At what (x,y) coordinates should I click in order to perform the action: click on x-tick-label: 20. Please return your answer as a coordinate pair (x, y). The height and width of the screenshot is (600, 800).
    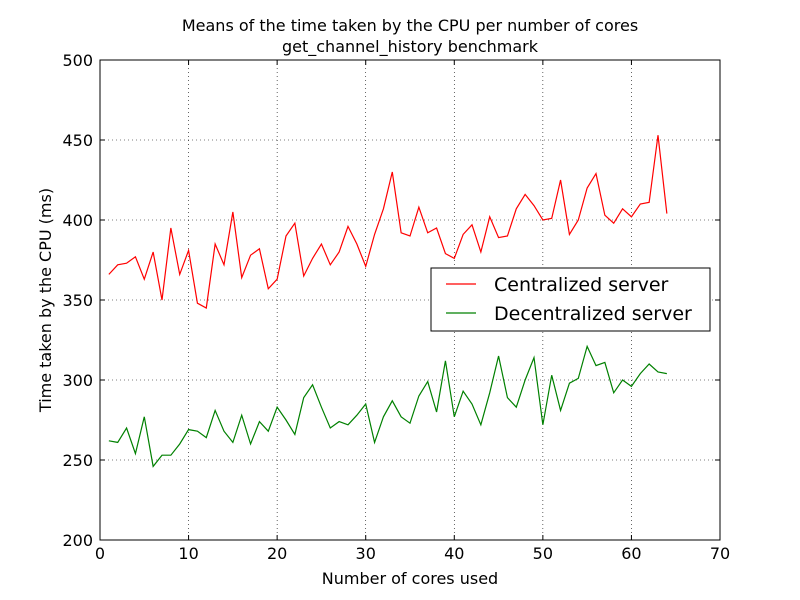
    Looking at the image, I should click on (277, 553).